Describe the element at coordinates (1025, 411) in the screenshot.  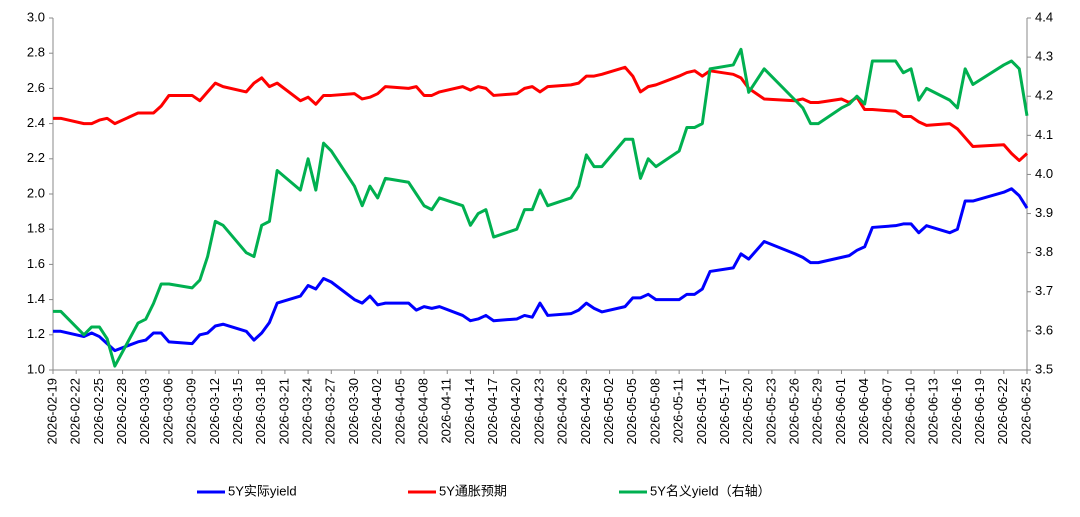
I see `x-tick-label: 2026-06-25` at that location.